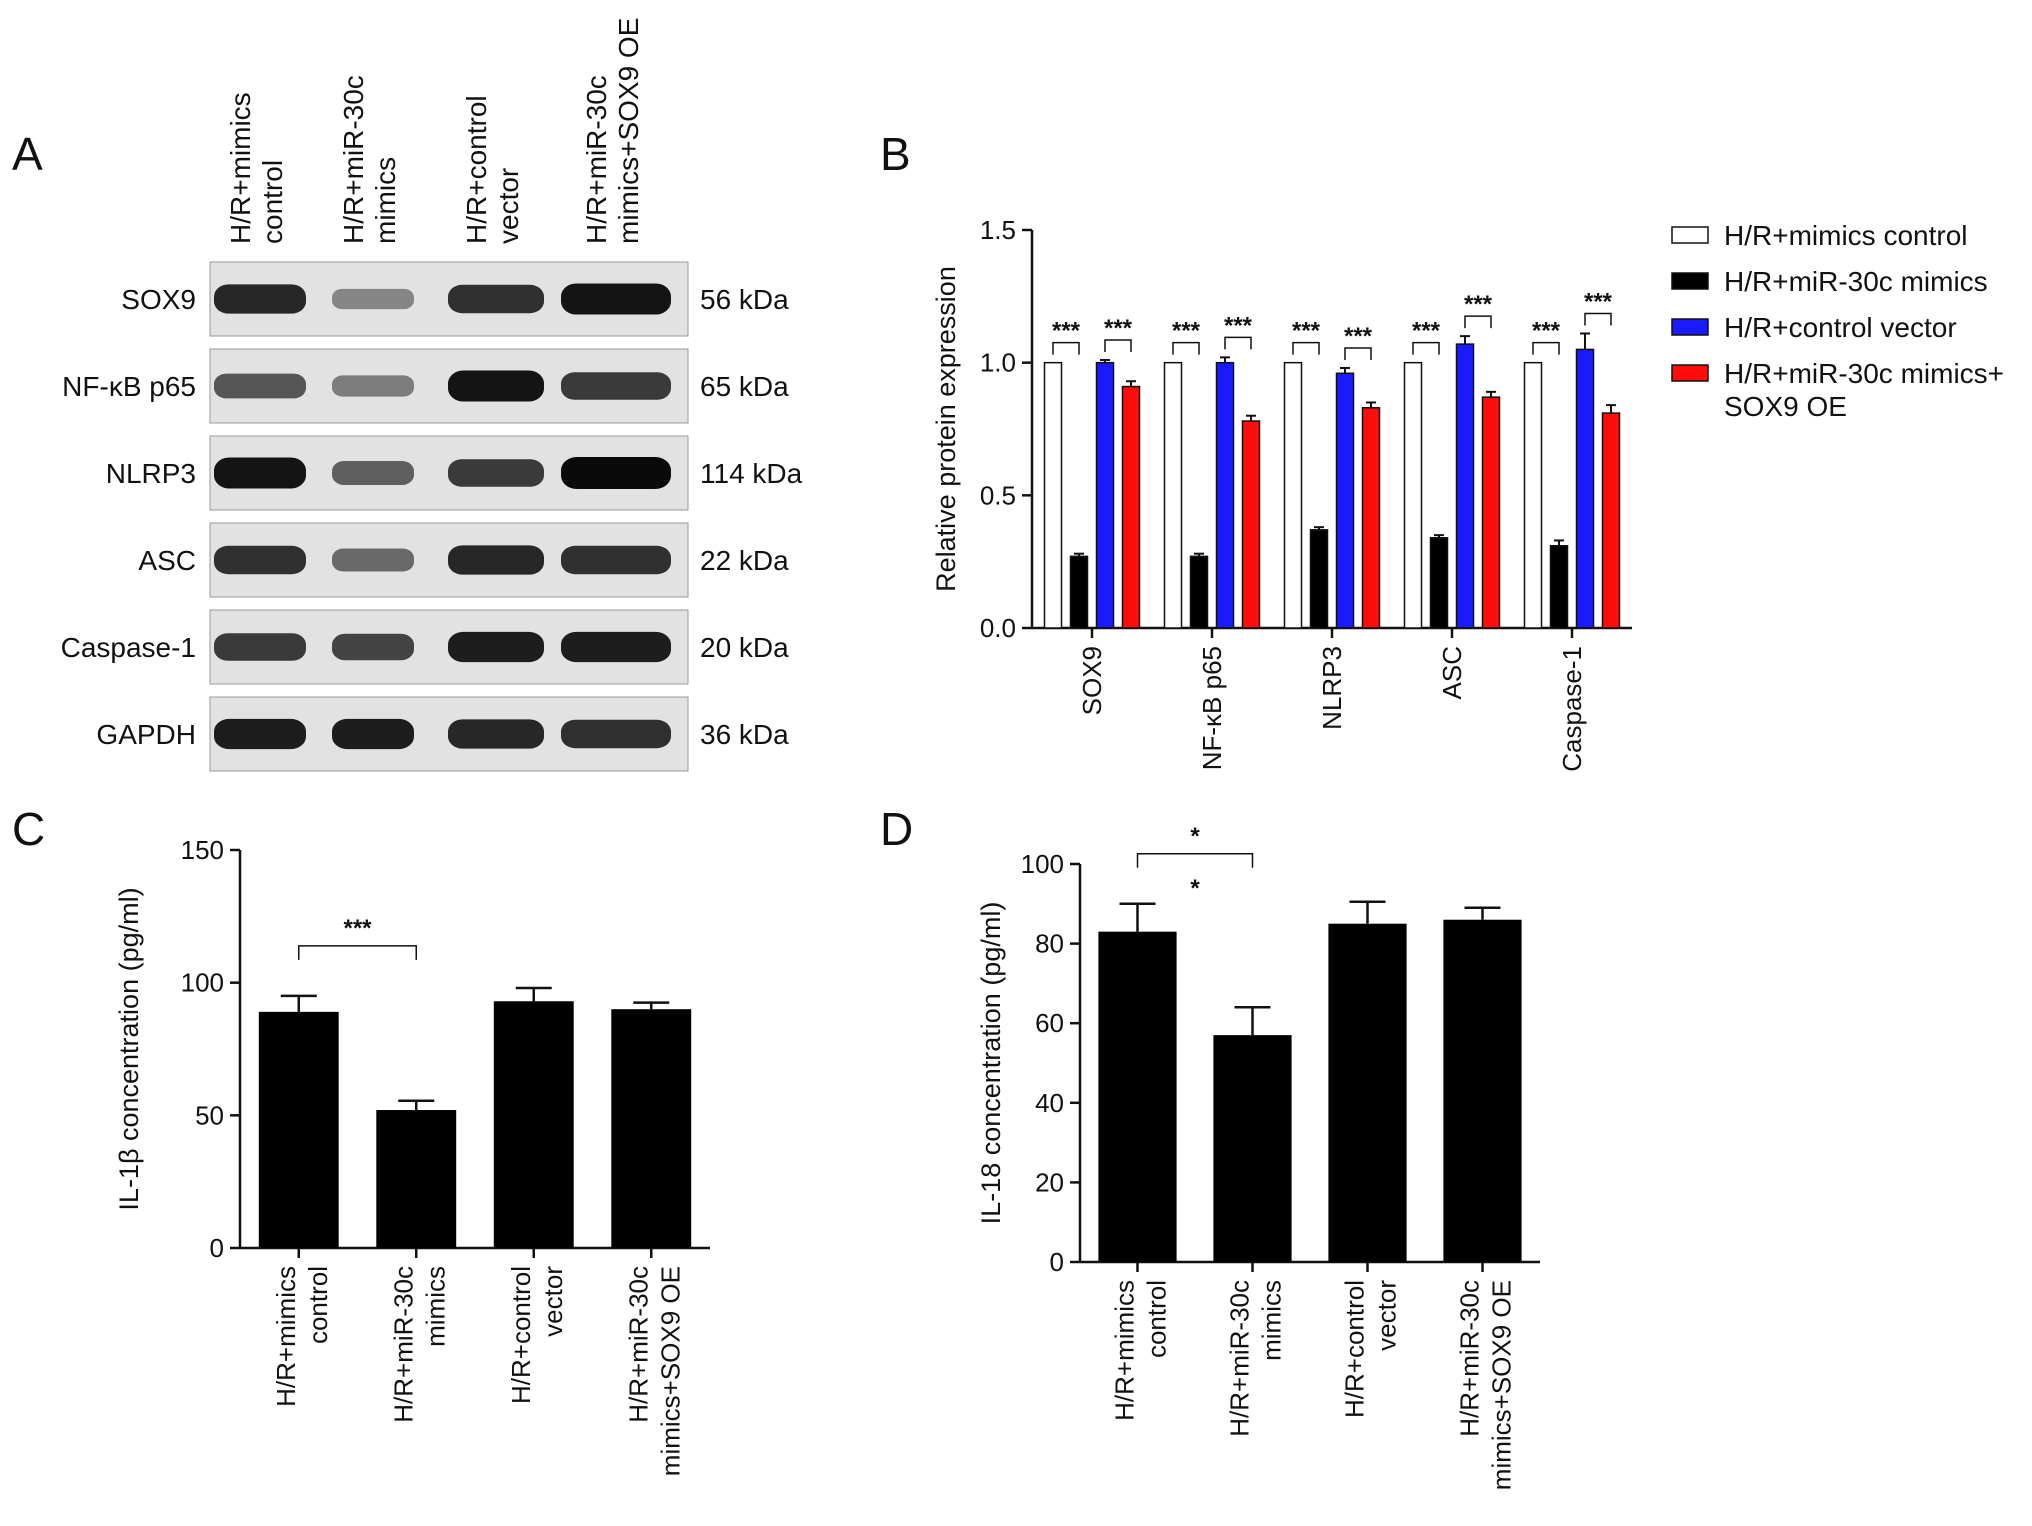 The height and width of the screenshot is (1526, 2032). What do you see at coordinates (1840, 327) in the screenshot?
I see `legend-label: H/R+control vector` at bounding box center [1840, 327].